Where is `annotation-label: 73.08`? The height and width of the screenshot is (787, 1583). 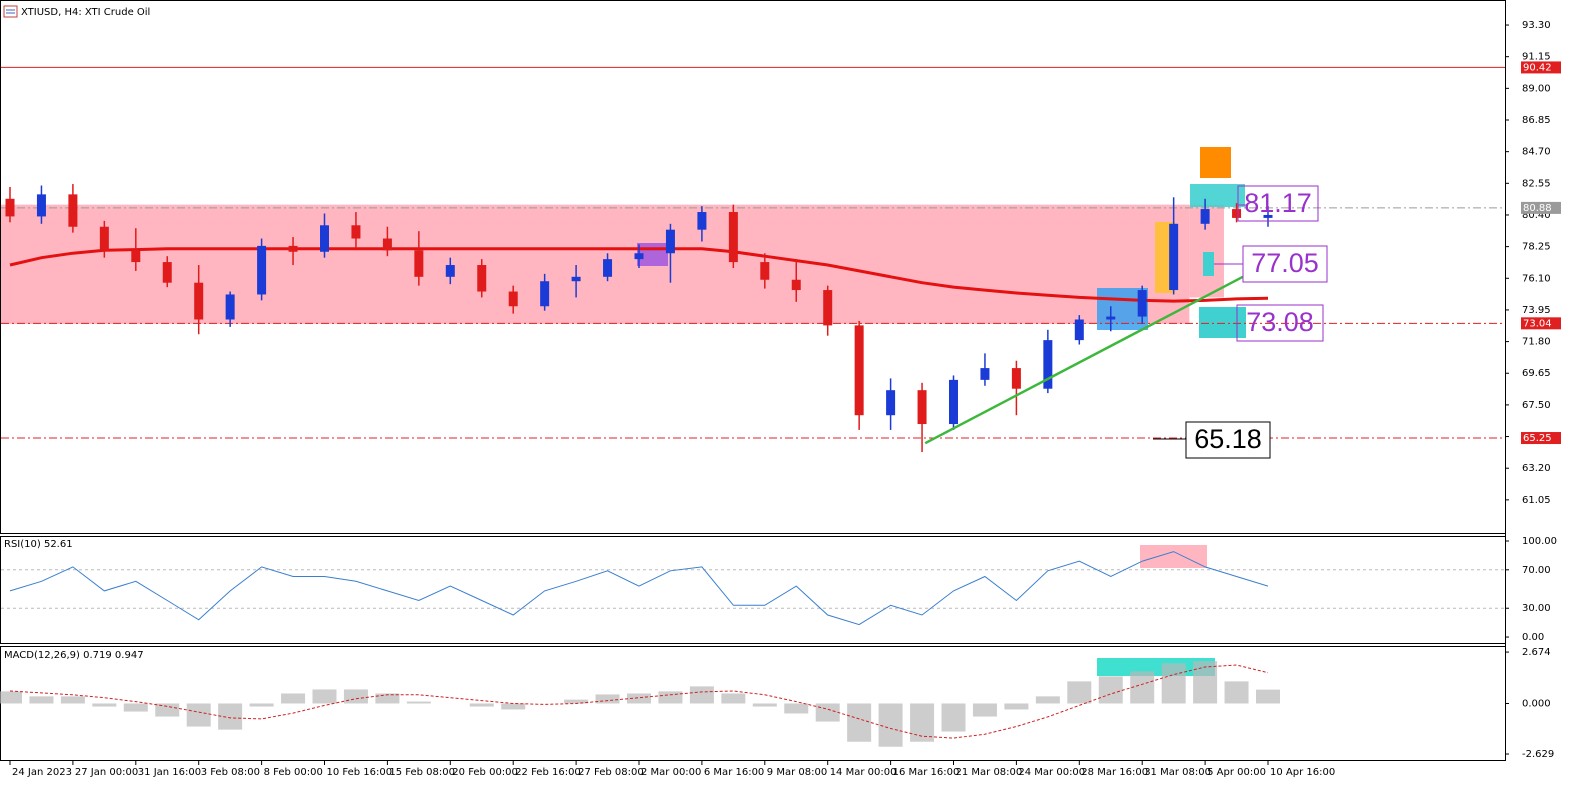 annotation-label: 73.08 is located at coordinates (1280, 322).